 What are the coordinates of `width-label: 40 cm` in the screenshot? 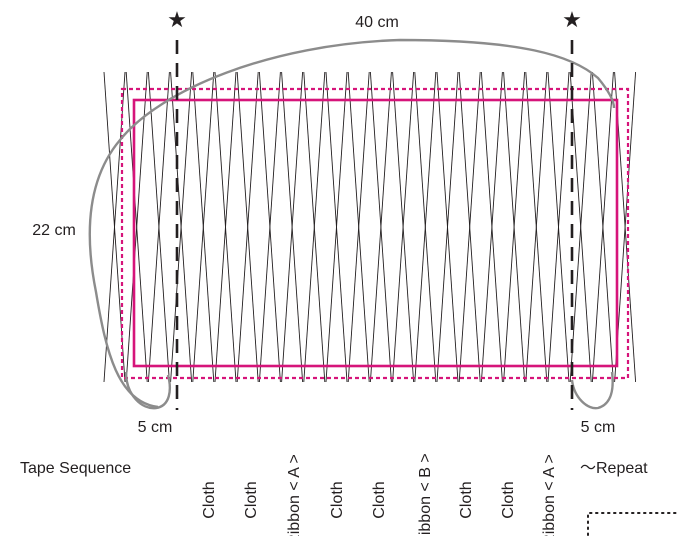 It's located at (377, 22).